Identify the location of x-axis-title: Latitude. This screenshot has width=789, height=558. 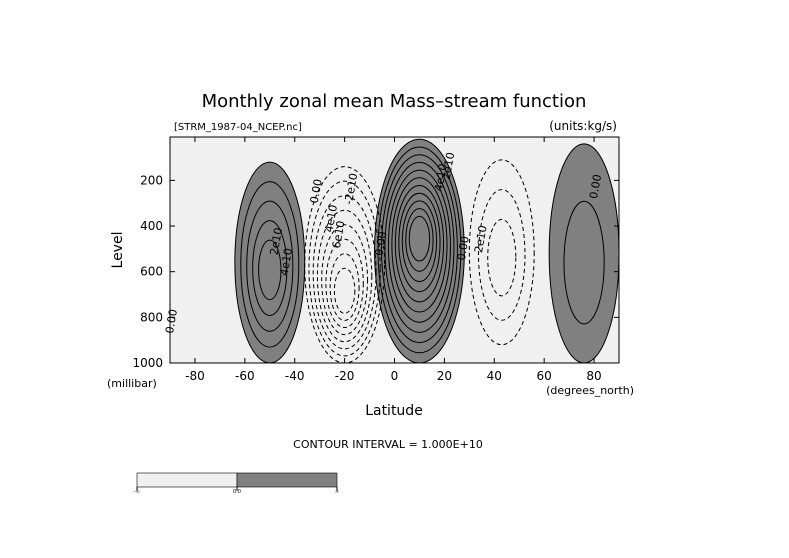
(394, 411).